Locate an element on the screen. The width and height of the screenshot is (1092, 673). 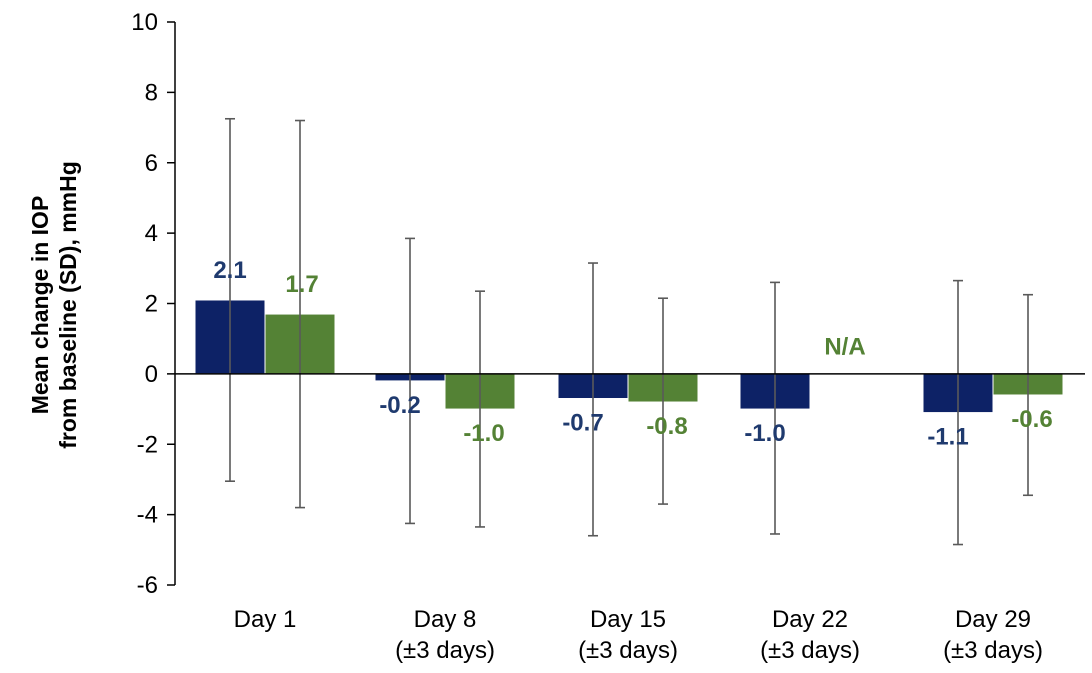
y-tick-label: 0 is located at coordinates (151, 374).